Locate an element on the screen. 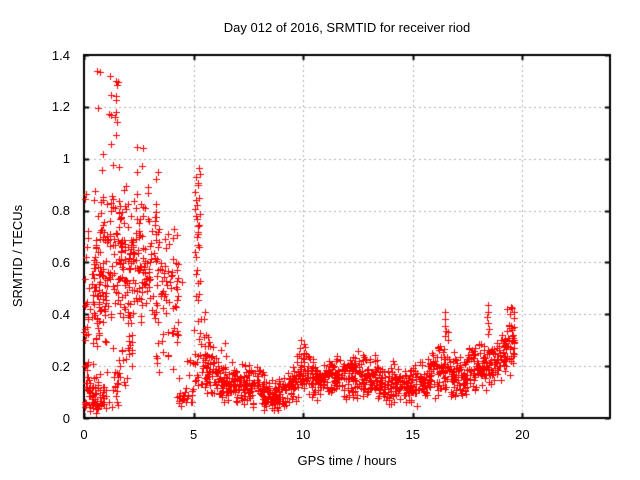 This screenshot has width=640, height=480. y-tick-label: 1.2 is located at coordinates (60, 107).